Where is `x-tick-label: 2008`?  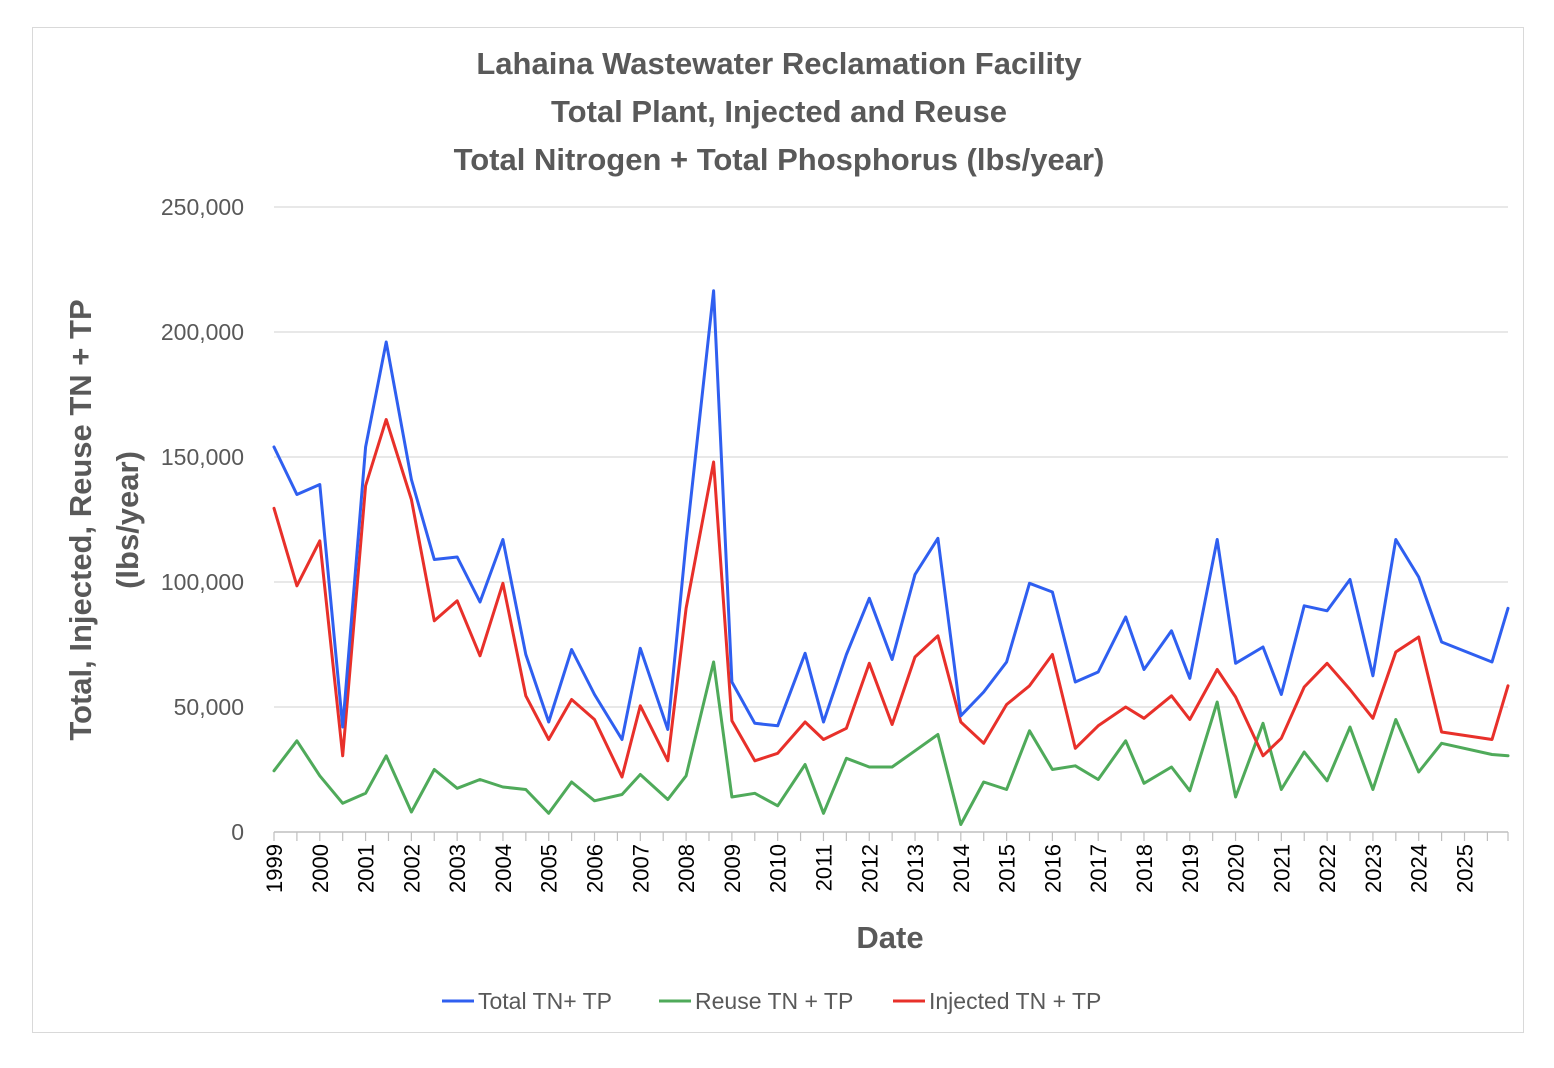 x-tick-label: 2008 is located at coordinates (686, 868).